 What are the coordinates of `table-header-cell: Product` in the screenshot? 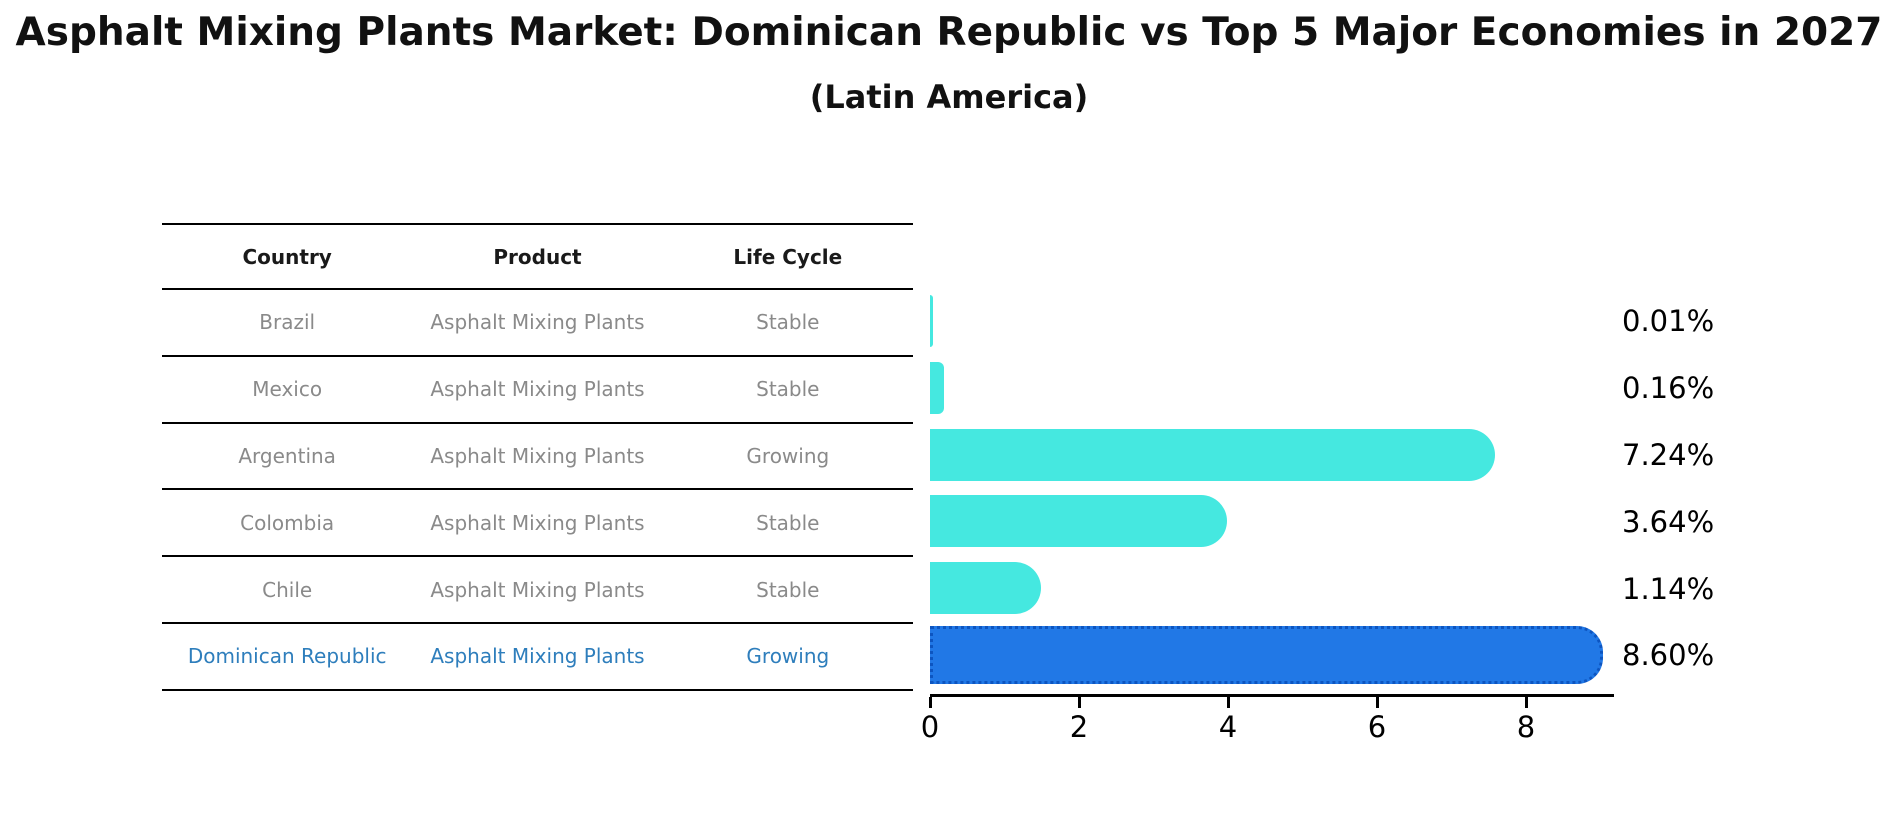 It's located at (537, 256).